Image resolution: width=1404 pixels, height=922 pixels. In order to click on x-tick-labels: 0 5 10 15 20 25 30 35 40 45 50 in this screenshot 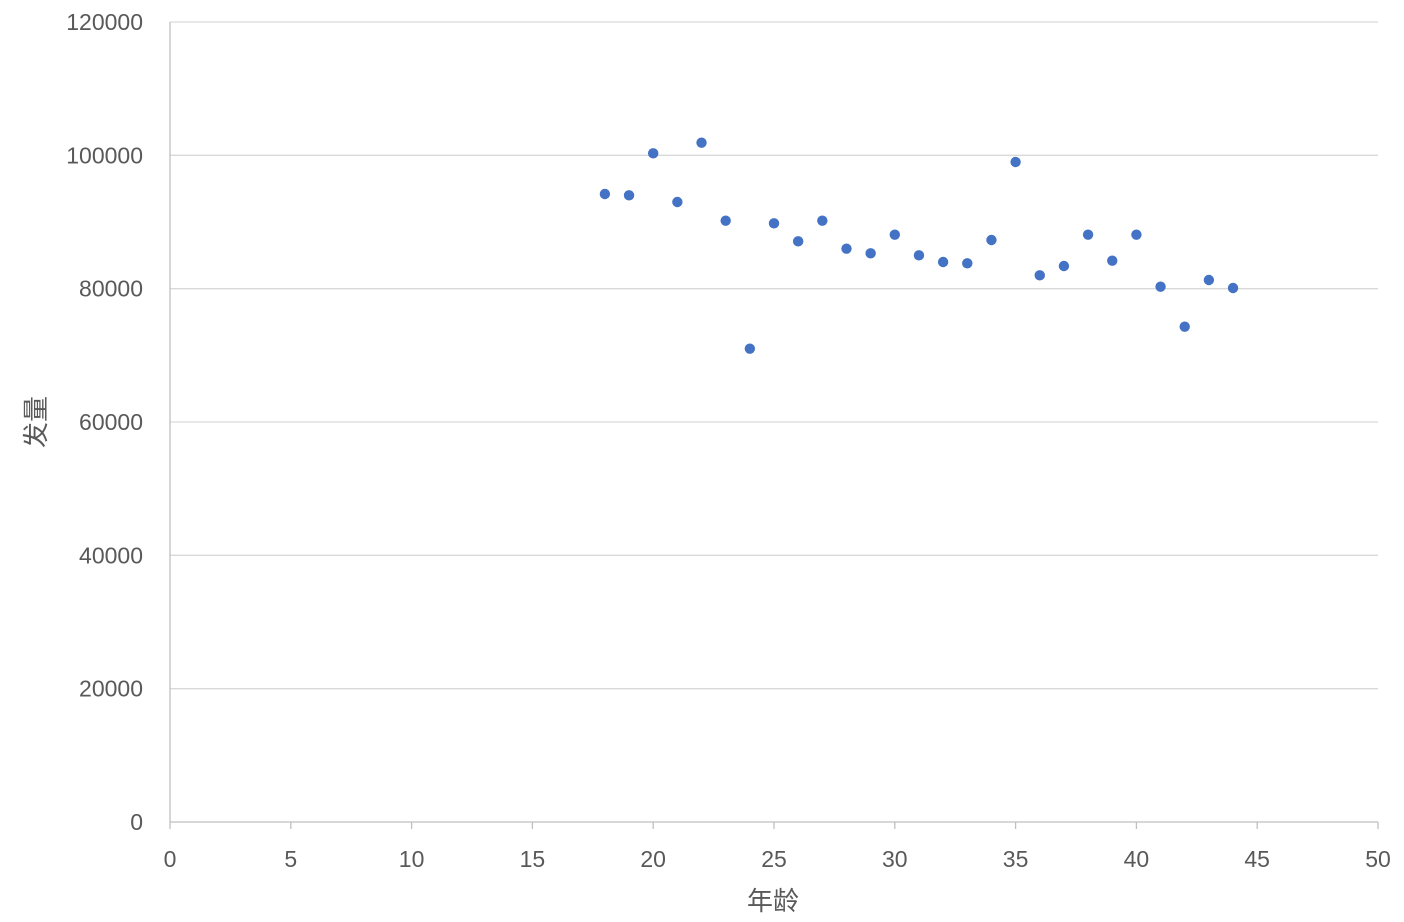, I will do `click(777, 859)`.